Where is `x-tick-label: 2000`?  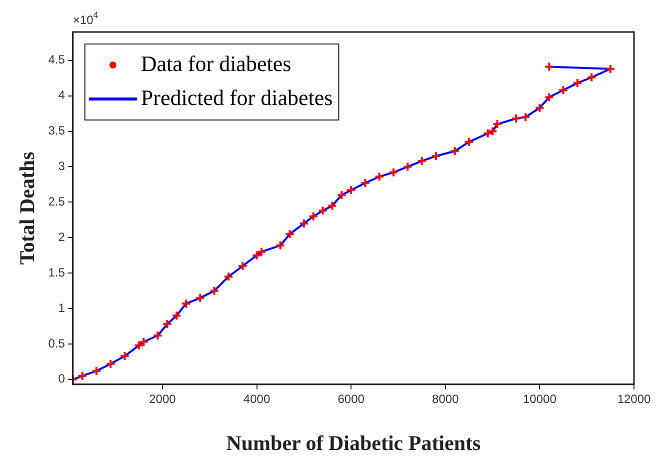 x-tick-label: 2000 is located at coordinates (162, 399).